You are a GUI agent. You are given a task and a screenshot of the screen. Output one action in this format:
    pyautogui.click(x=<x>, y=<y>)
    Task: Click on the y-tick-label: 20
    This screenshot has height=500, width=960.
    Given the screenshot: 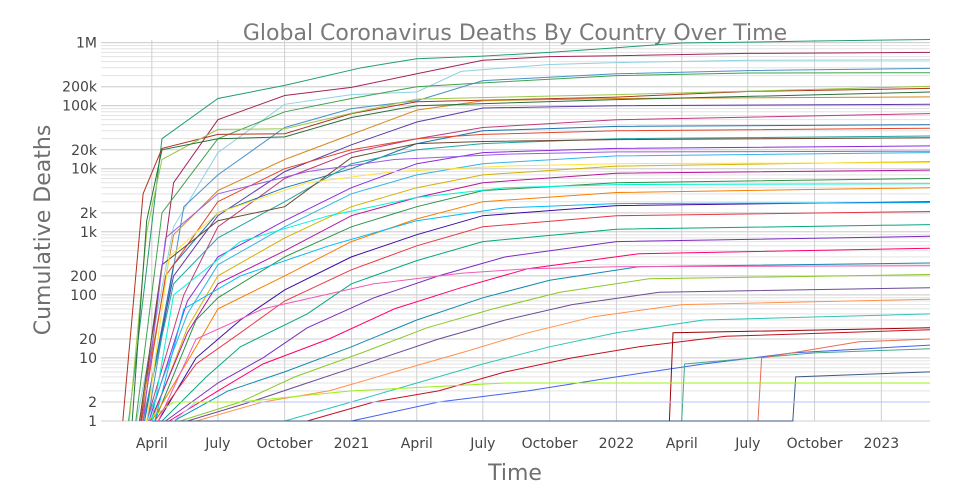 What is the action you would take?
    pyautogui.click(x=88, y=340)
    